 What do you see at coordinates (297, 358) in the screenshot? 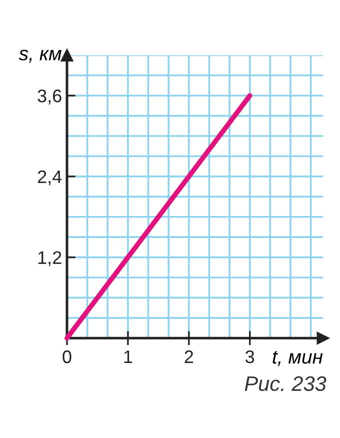
I see `x-axis-title: t, мин` at bounding box center [297, 358].